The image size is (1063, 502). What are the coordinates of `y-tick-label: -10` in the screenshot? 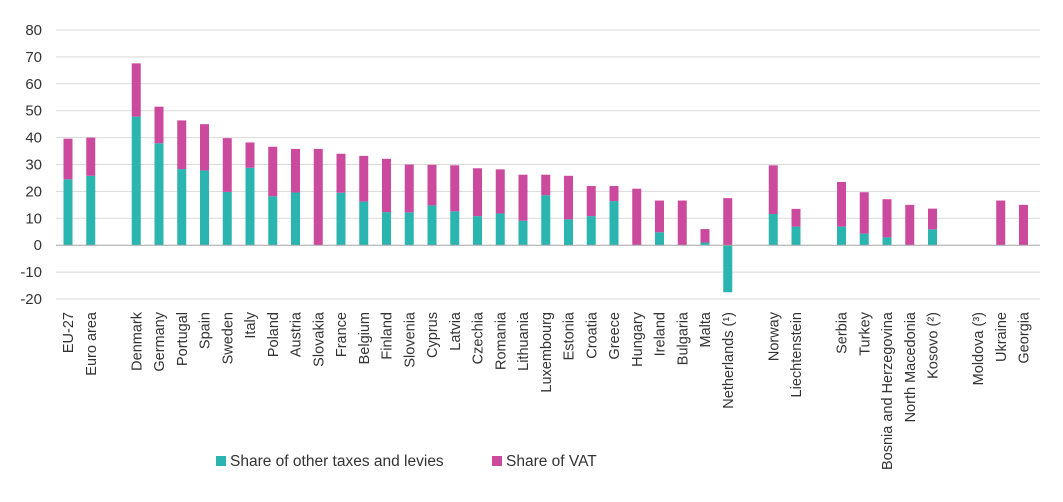 It's located at (31, 272).